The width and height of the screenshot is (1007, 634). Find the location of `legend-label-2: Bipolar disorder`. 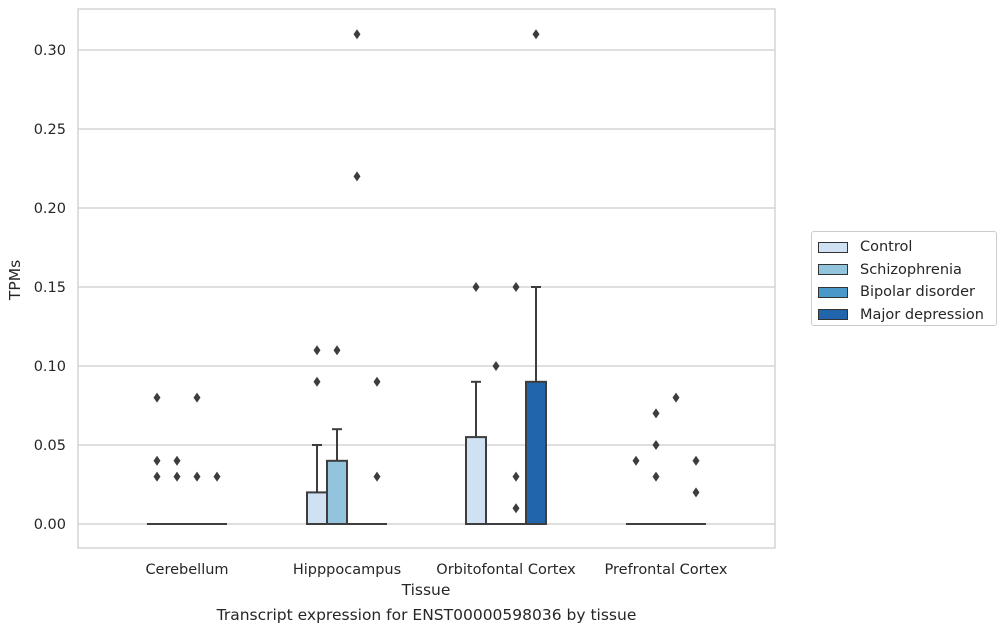

legend-label-2: Bipolar disorder is located at coordinates (917, 292).